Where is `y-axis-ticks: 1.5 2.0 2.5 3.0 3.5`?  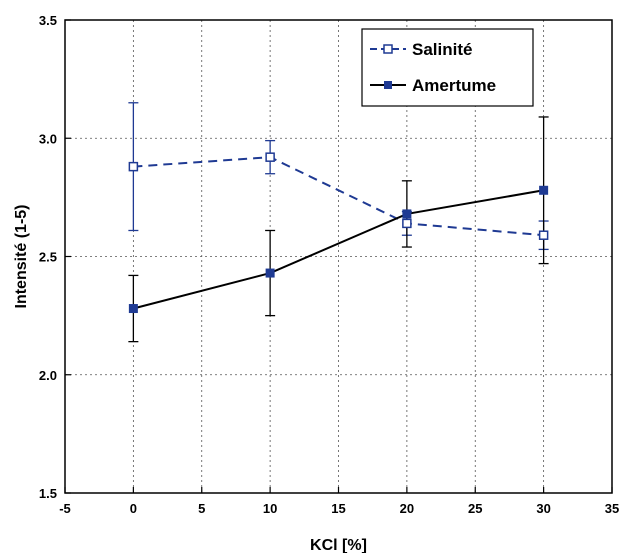
y-axis-ticks: 1.5 2.0 2.5 3.0 3.5 is located at coordinates (55, 257).